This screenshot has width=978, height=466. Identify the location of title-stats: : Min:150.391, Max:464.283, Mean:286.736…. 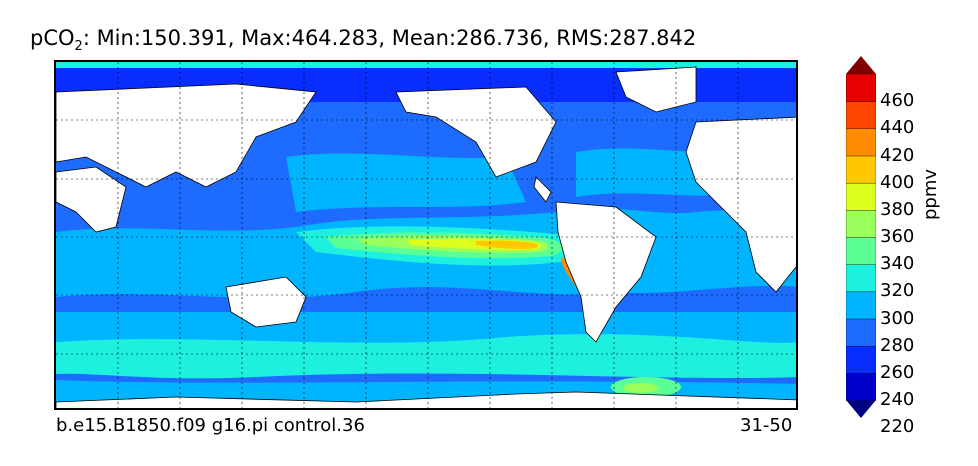
(389, 38).